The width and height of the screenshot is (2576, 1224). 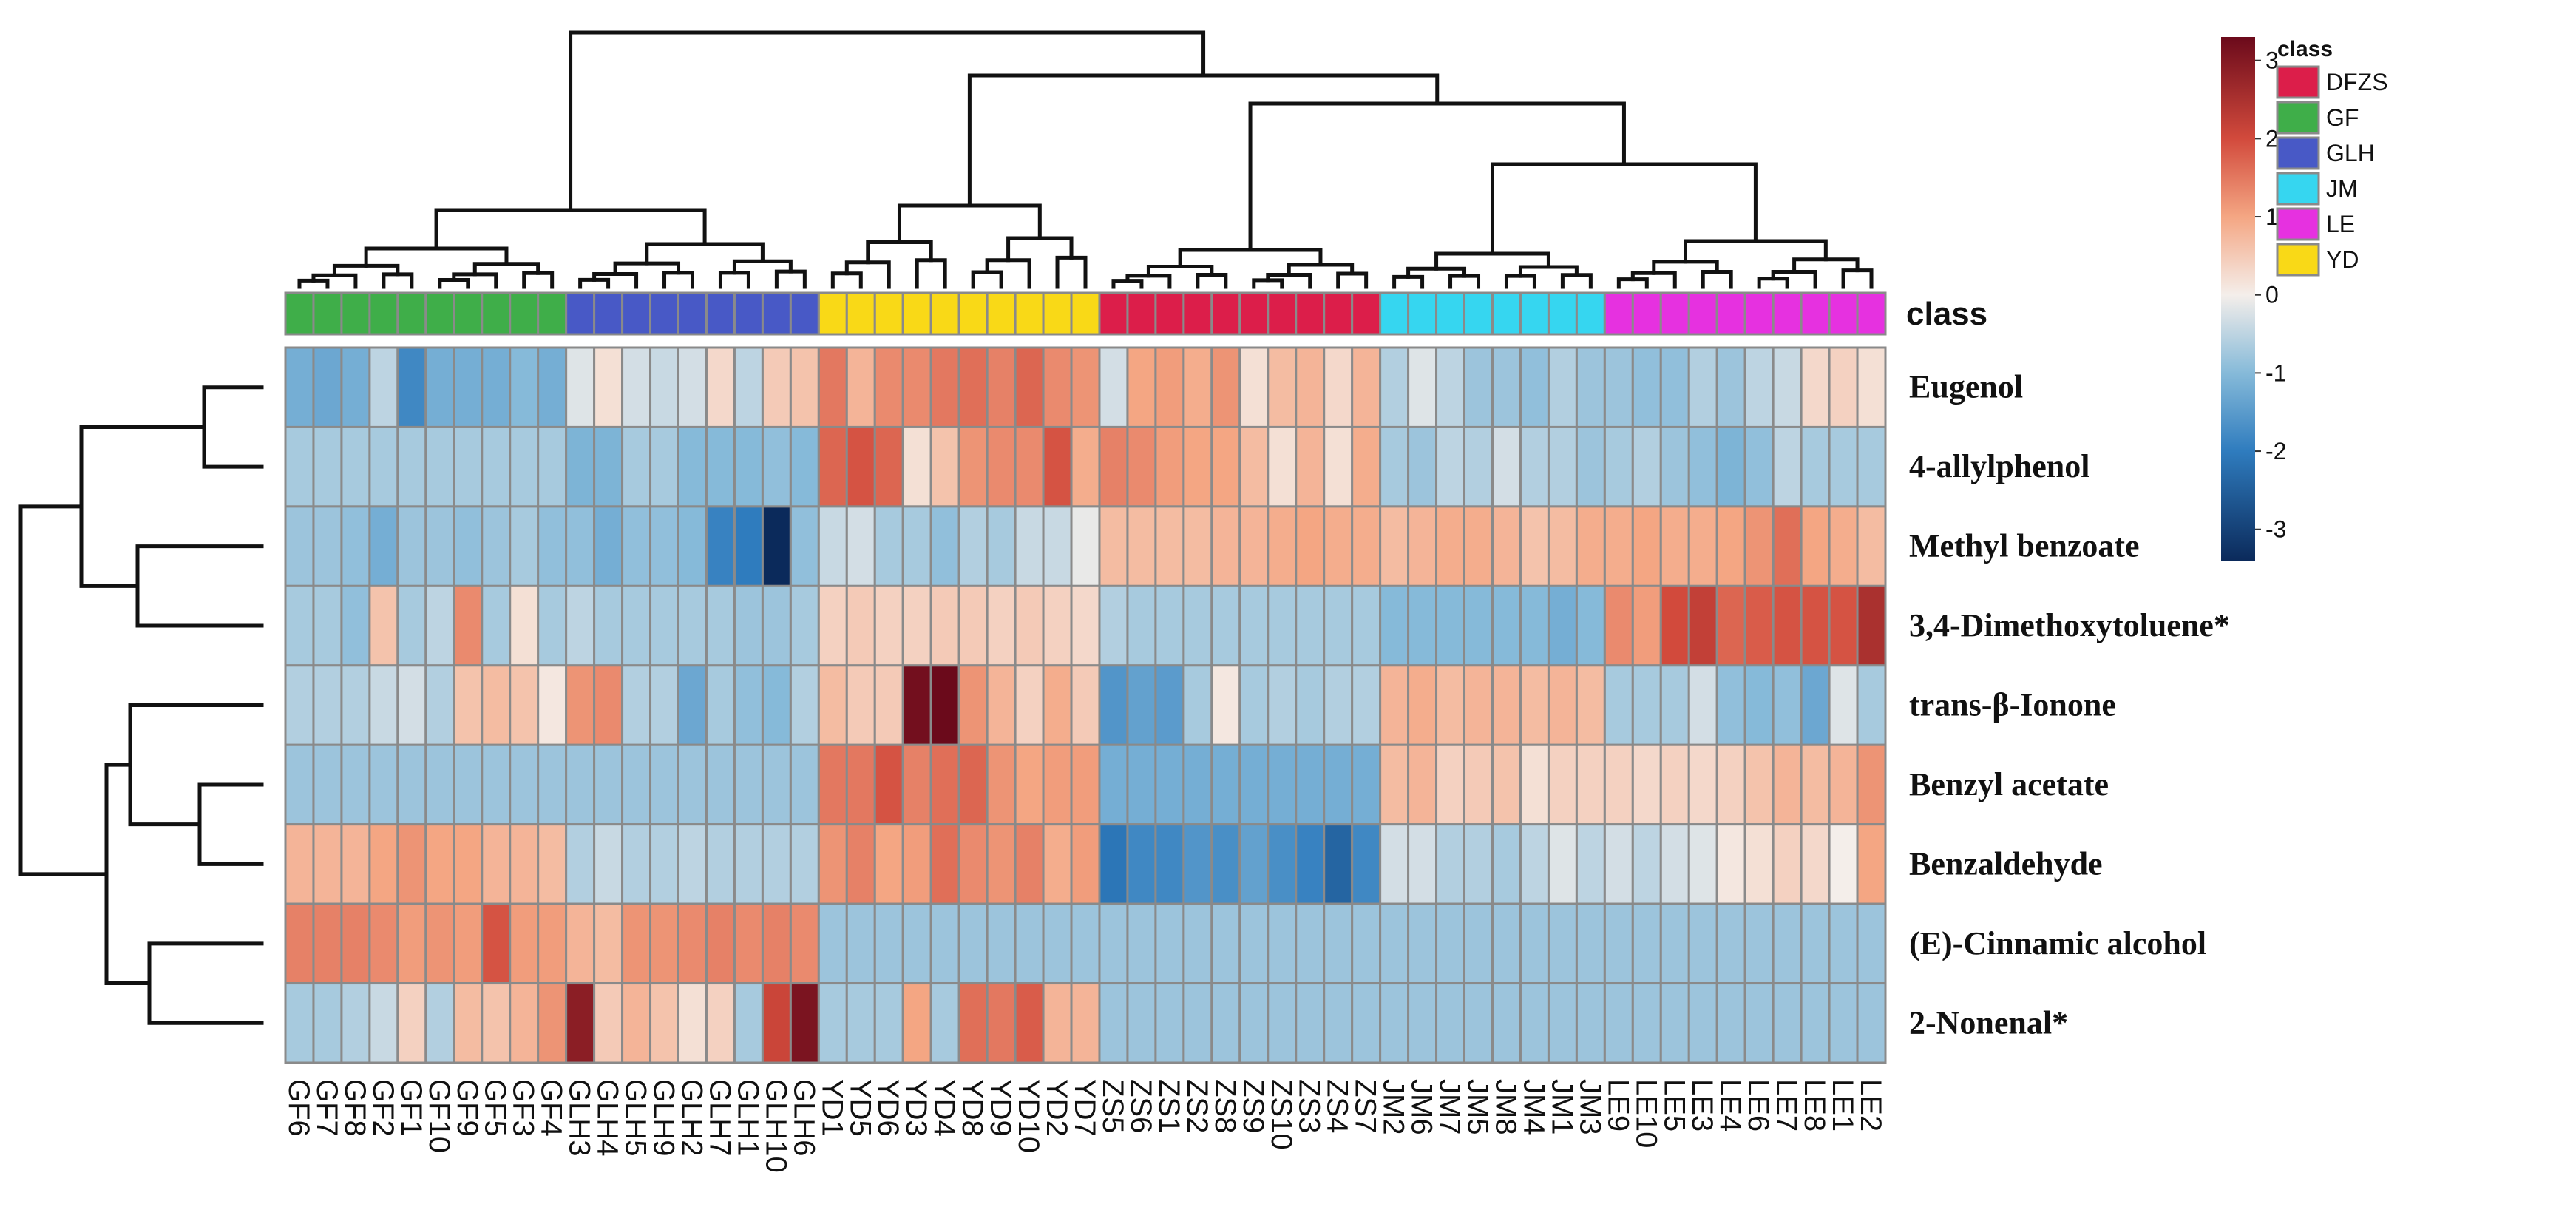 I want to click on legend-label: DFZS, so click(x=2357, y=82).